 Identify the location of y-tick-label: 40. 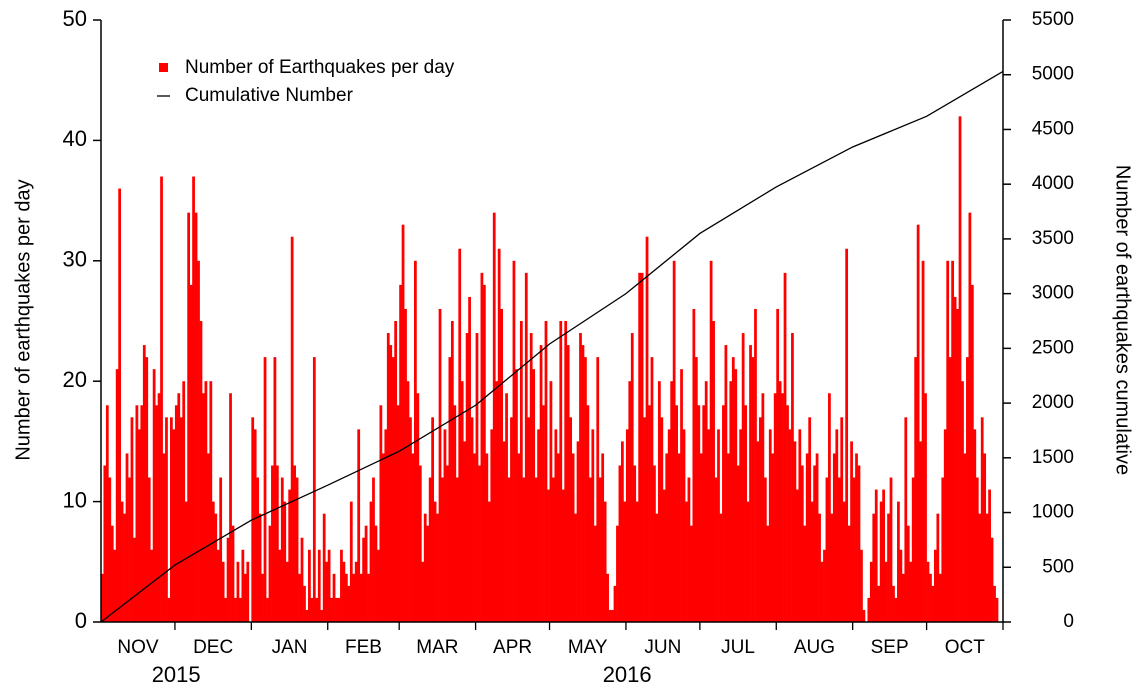
(75, 138).